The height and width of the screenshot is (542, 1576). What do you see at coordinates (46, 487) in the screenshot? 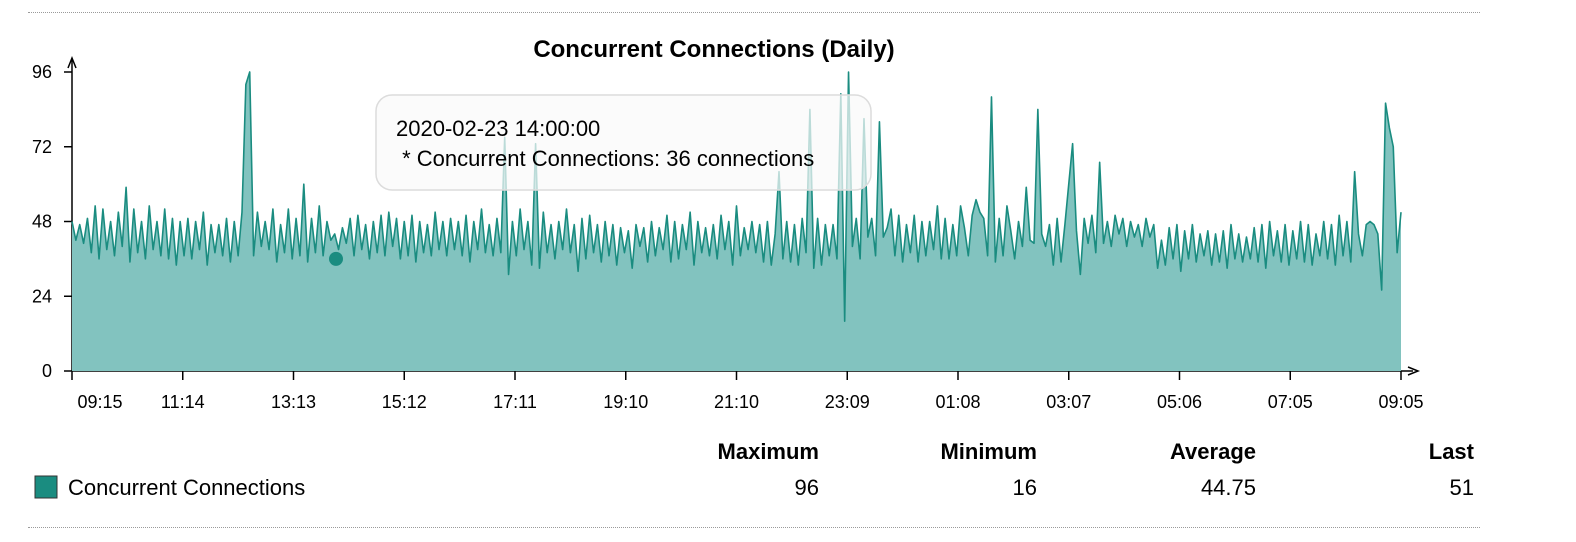
I see `legend-swatch` at bounding box center [46, 487].